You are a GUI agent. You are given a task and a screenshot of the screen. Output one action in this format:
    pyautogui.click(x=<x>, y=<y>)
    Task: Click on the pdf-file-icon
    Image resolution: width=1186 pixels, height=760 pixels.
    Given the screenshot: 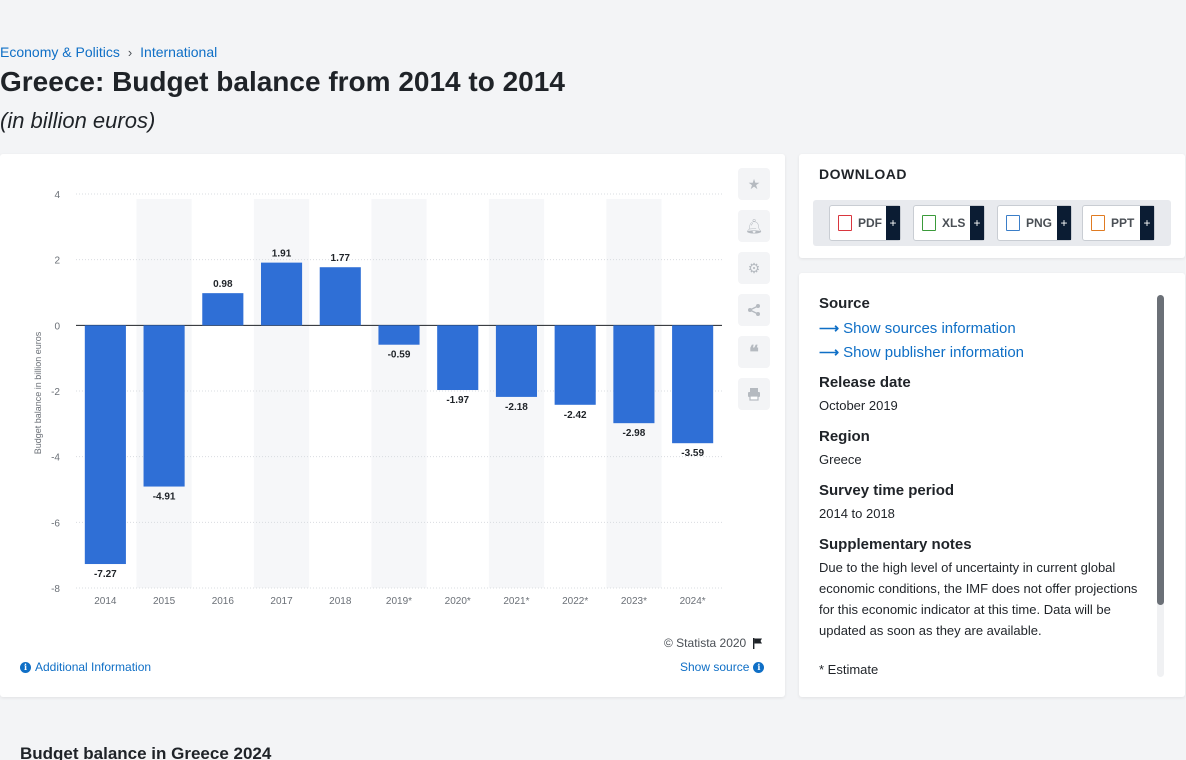 What is the action you would take?
    pyautogui.click(x=845, y=223)
    